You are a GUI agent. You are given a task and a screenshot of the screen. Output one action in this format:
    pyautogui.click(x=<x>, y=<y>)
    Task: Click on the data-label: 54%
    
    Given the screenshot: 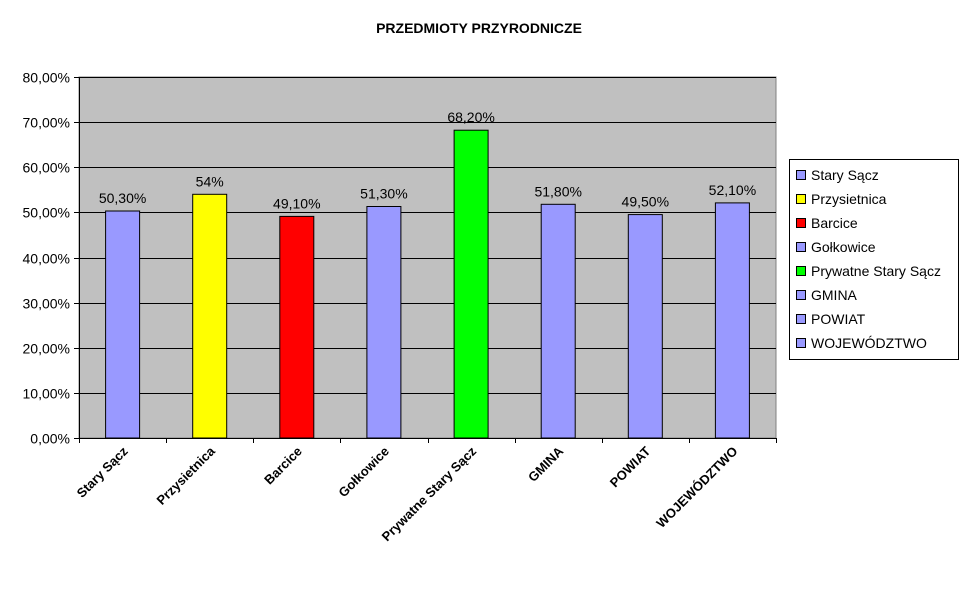 What is the action you would take?
    pyautogui.click(x=210, y=181)
    